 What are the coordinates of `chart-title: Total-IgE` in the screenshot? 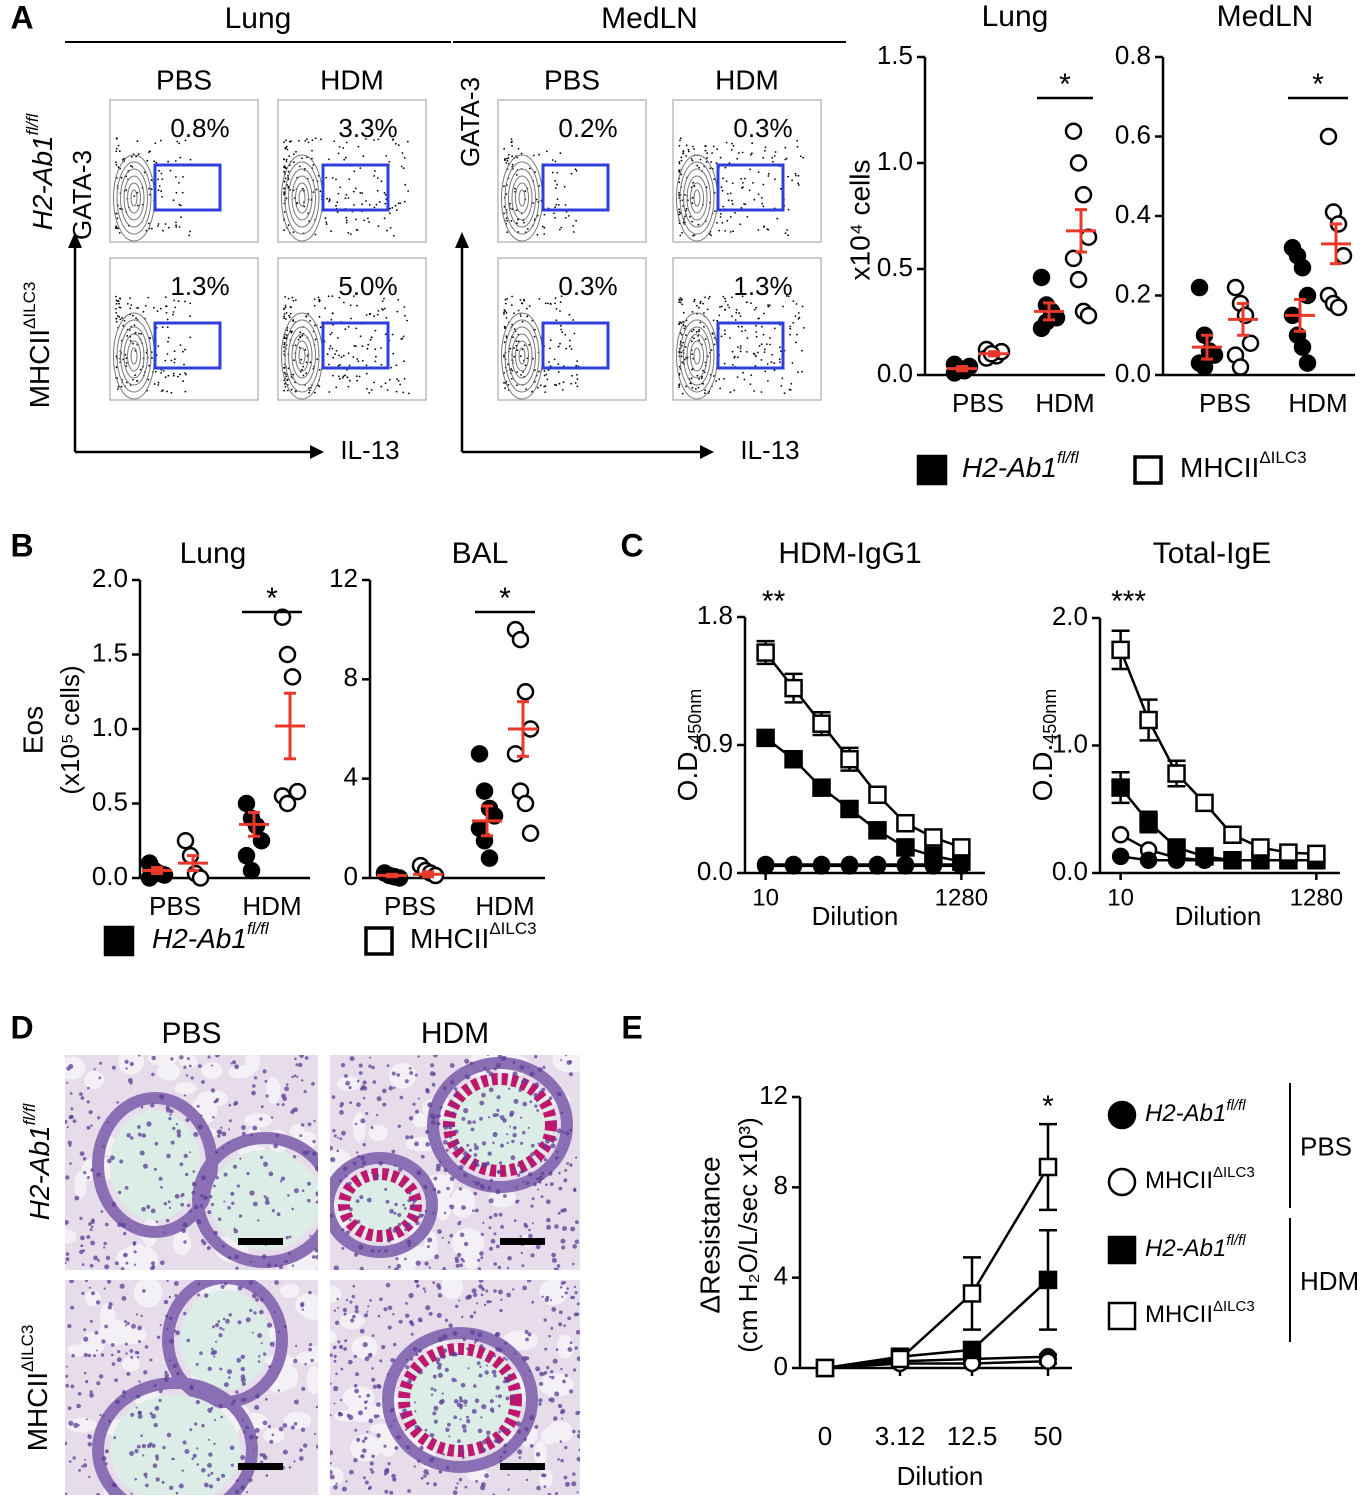 It's located at (1212, 553).